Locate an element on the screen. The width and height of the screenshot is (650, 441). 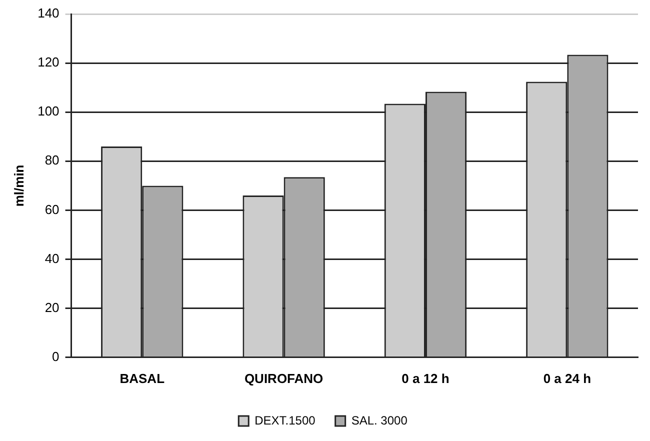
y-tick-label: 80 is located at coordinates (52, 160).